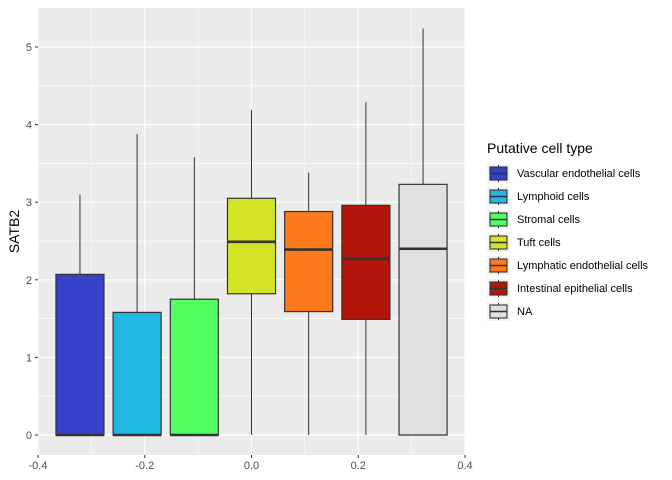 The width and height of the screenshot is (672, 480). What do you see at coordinates (583, 266) in the screenshot?
I see `legend-label: Lymphatic endothelial cells` at bounding box center [583, 266].